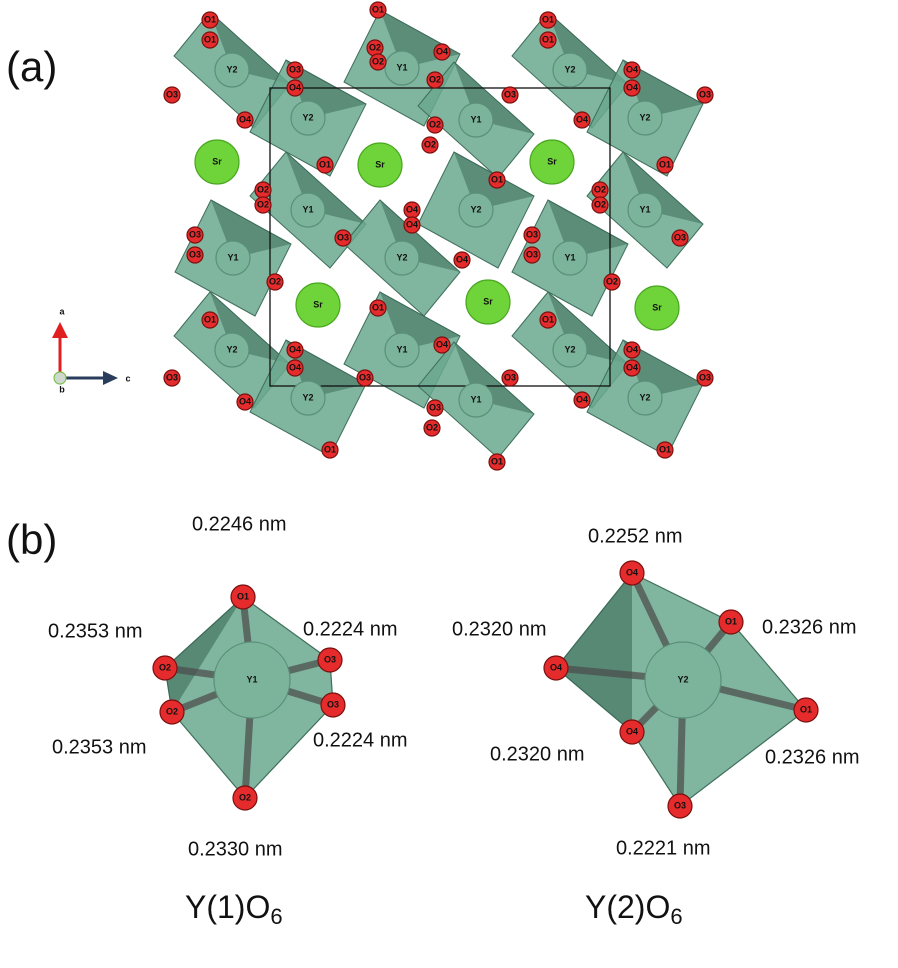  I want to click on bond-length: 0.2353 nm, so click(95, 631).